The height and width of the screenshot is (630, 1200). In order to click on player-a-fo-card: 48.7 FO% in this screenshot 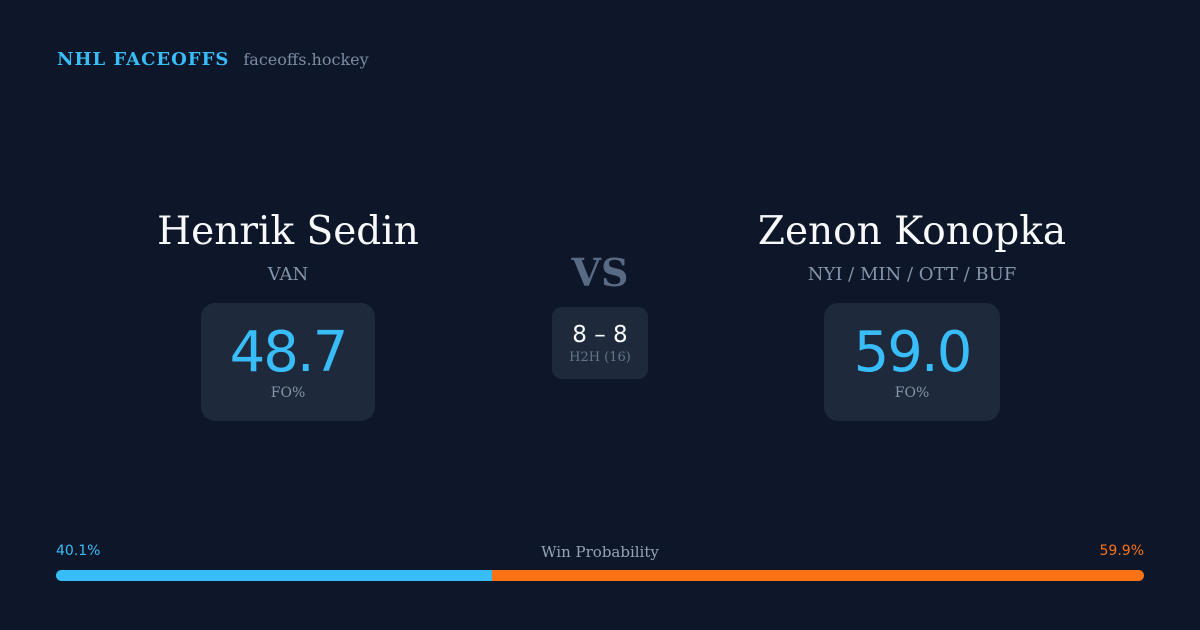, I will do `click(288, 362)`.